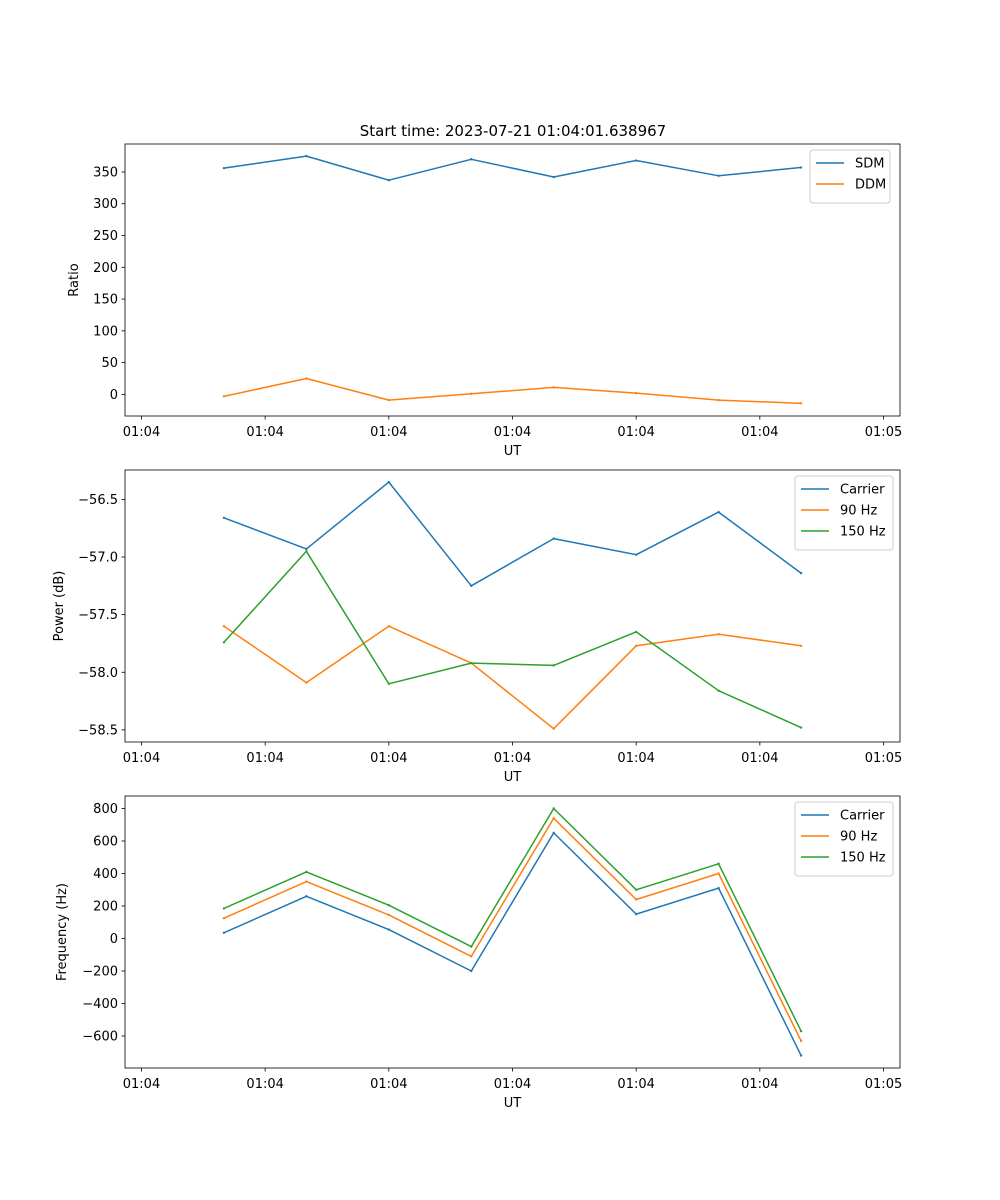 Image resolution: width=1000 pixels, height=1200 pixels. Describe the element at coordinates (105, 268) in the screenshot. I see `ytick-label-0-4: 200` at that location.